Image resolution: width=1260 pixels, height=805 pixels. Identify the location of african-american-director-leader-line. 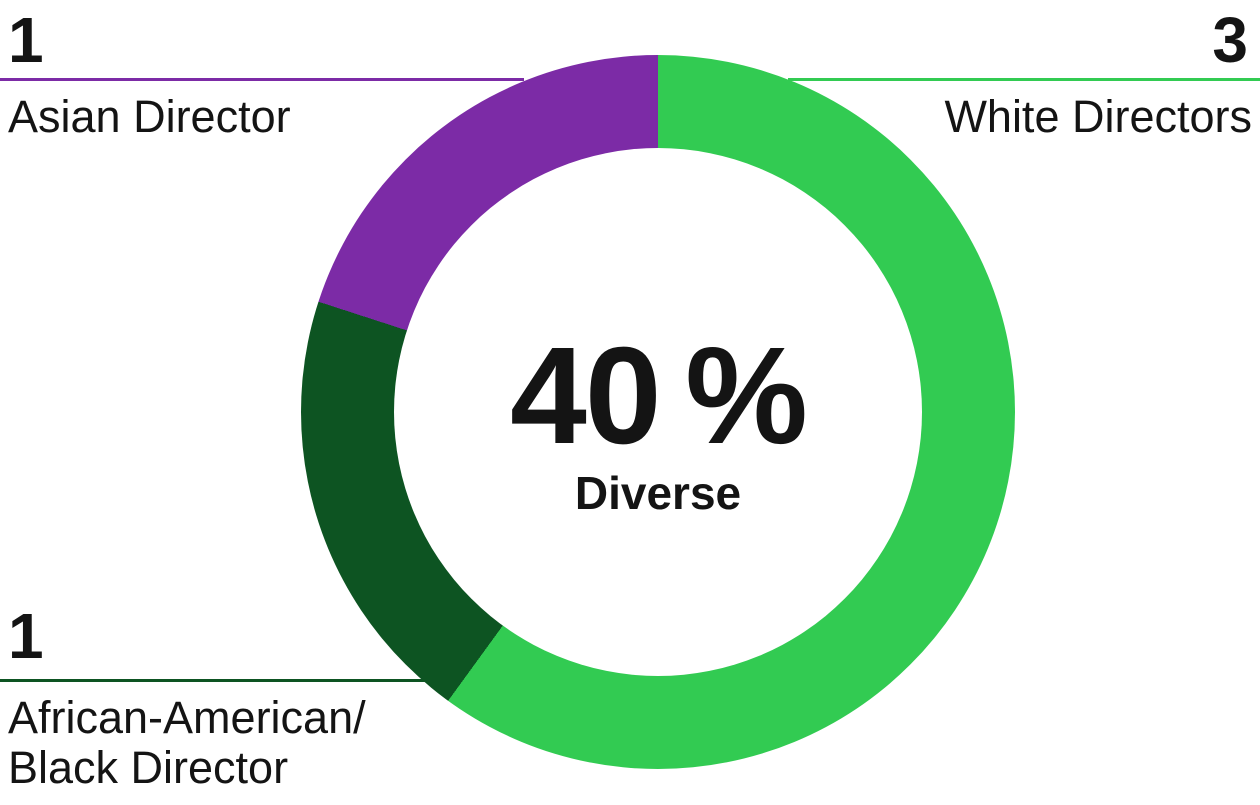
(213, 680).